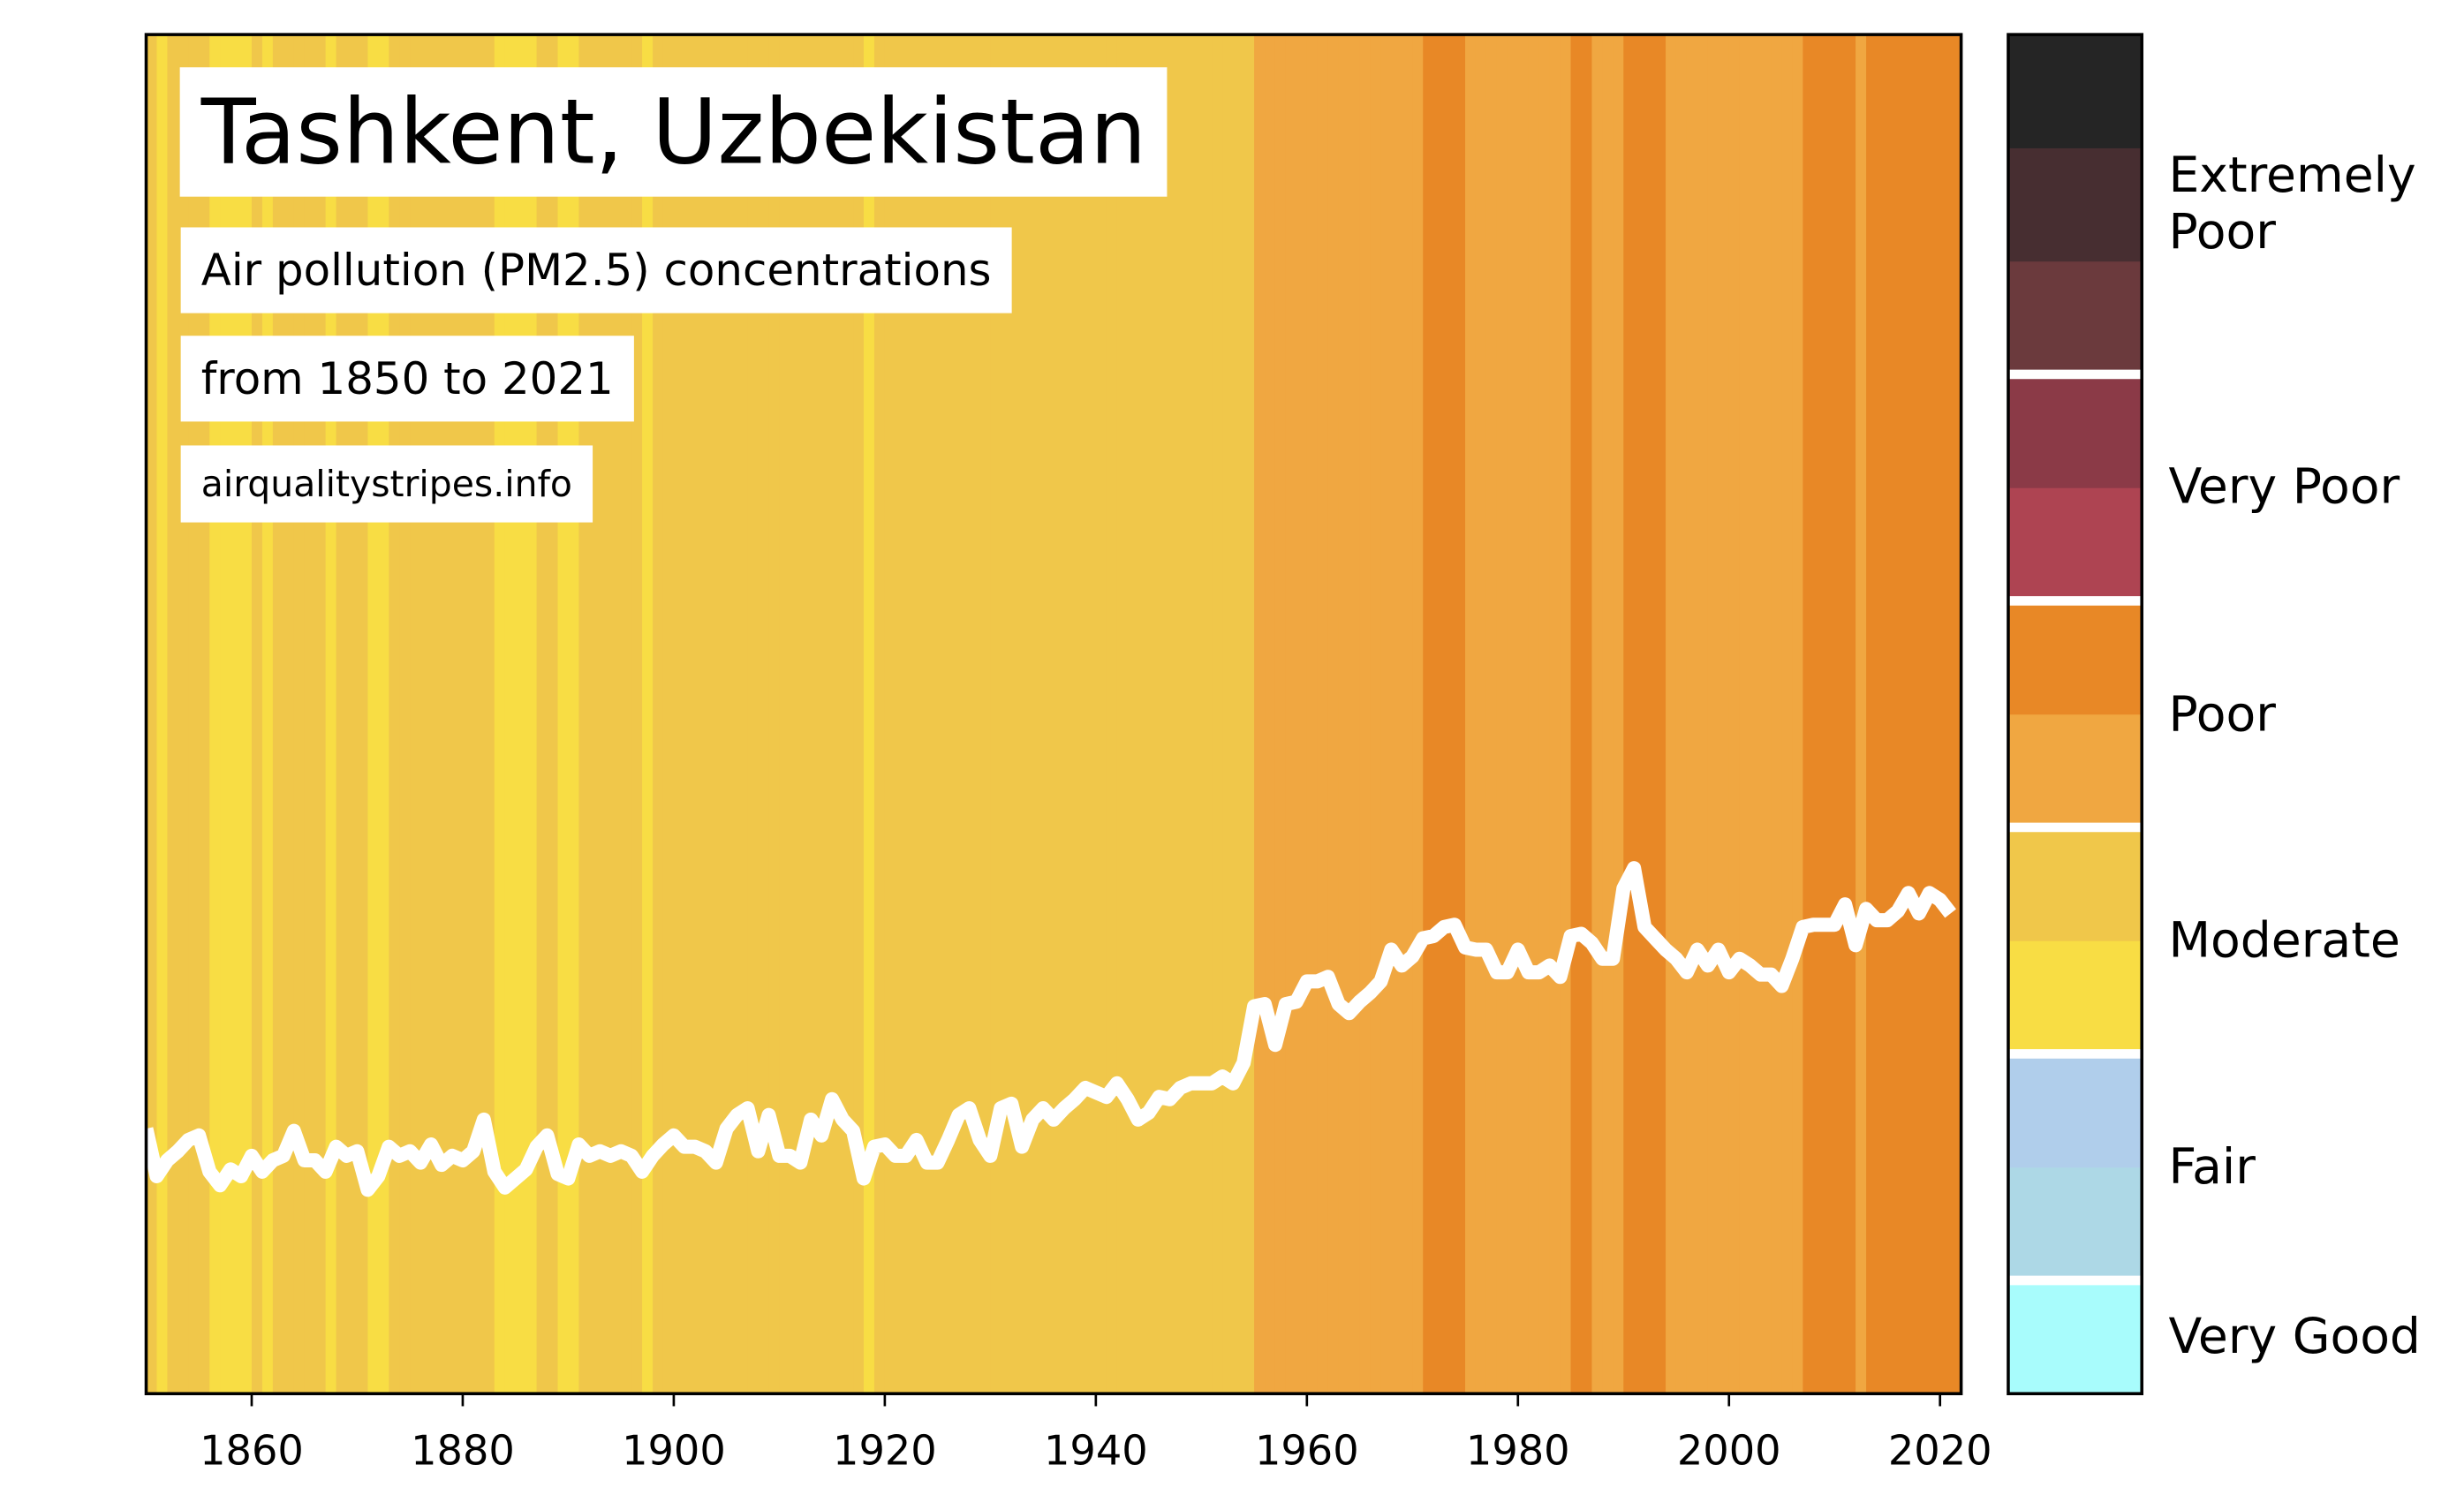  I want to click on colorbar-label: Very Good, so click(2294, 1338).